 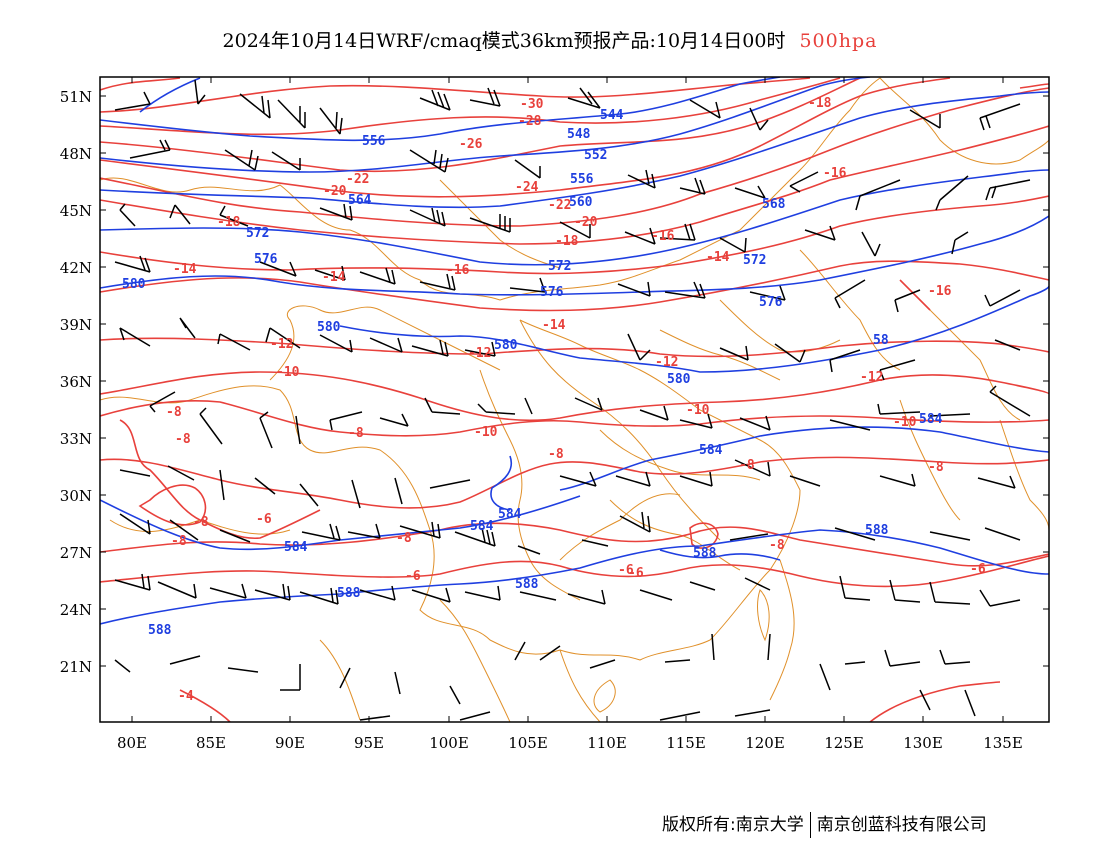 I want to click on temperature-label: -20, so click(x=335, y=191).